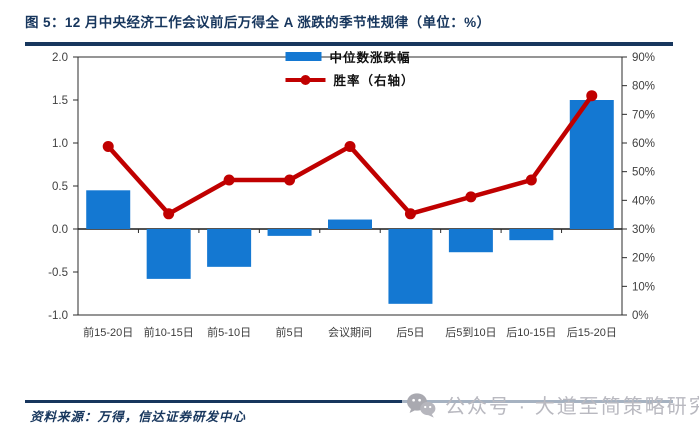 The image size is (699, 435). I want to click on wechat-icon, so click(421, 405).